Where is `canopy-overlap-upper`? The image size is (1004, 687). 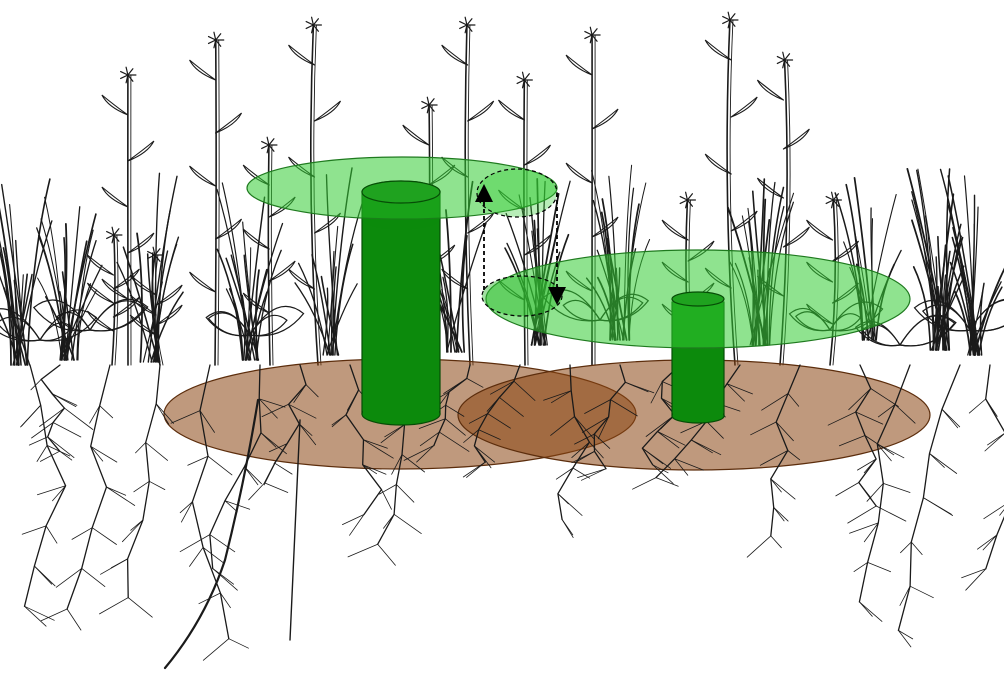
canopy-overlap-upper is located at coordinates (517, 193).